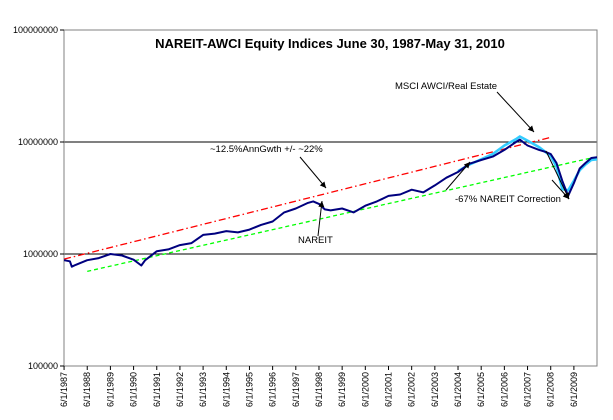  What do you see at coordinates (35, 30) in the screenshot?
I see `y-tick-label: 100000000` at bounding box center [35, 30].